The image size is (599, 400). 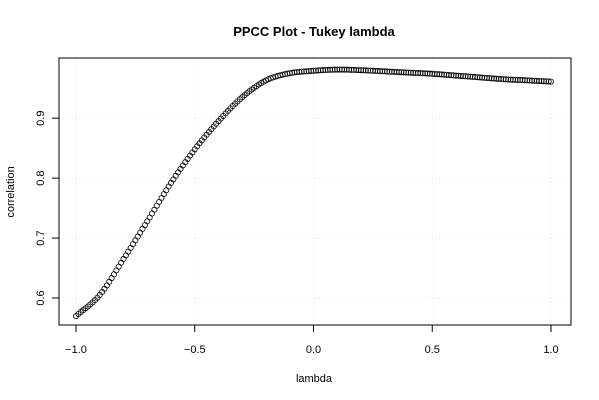 I want to click on x-tick-label-2: 0.0, so click(x=313, y=350).